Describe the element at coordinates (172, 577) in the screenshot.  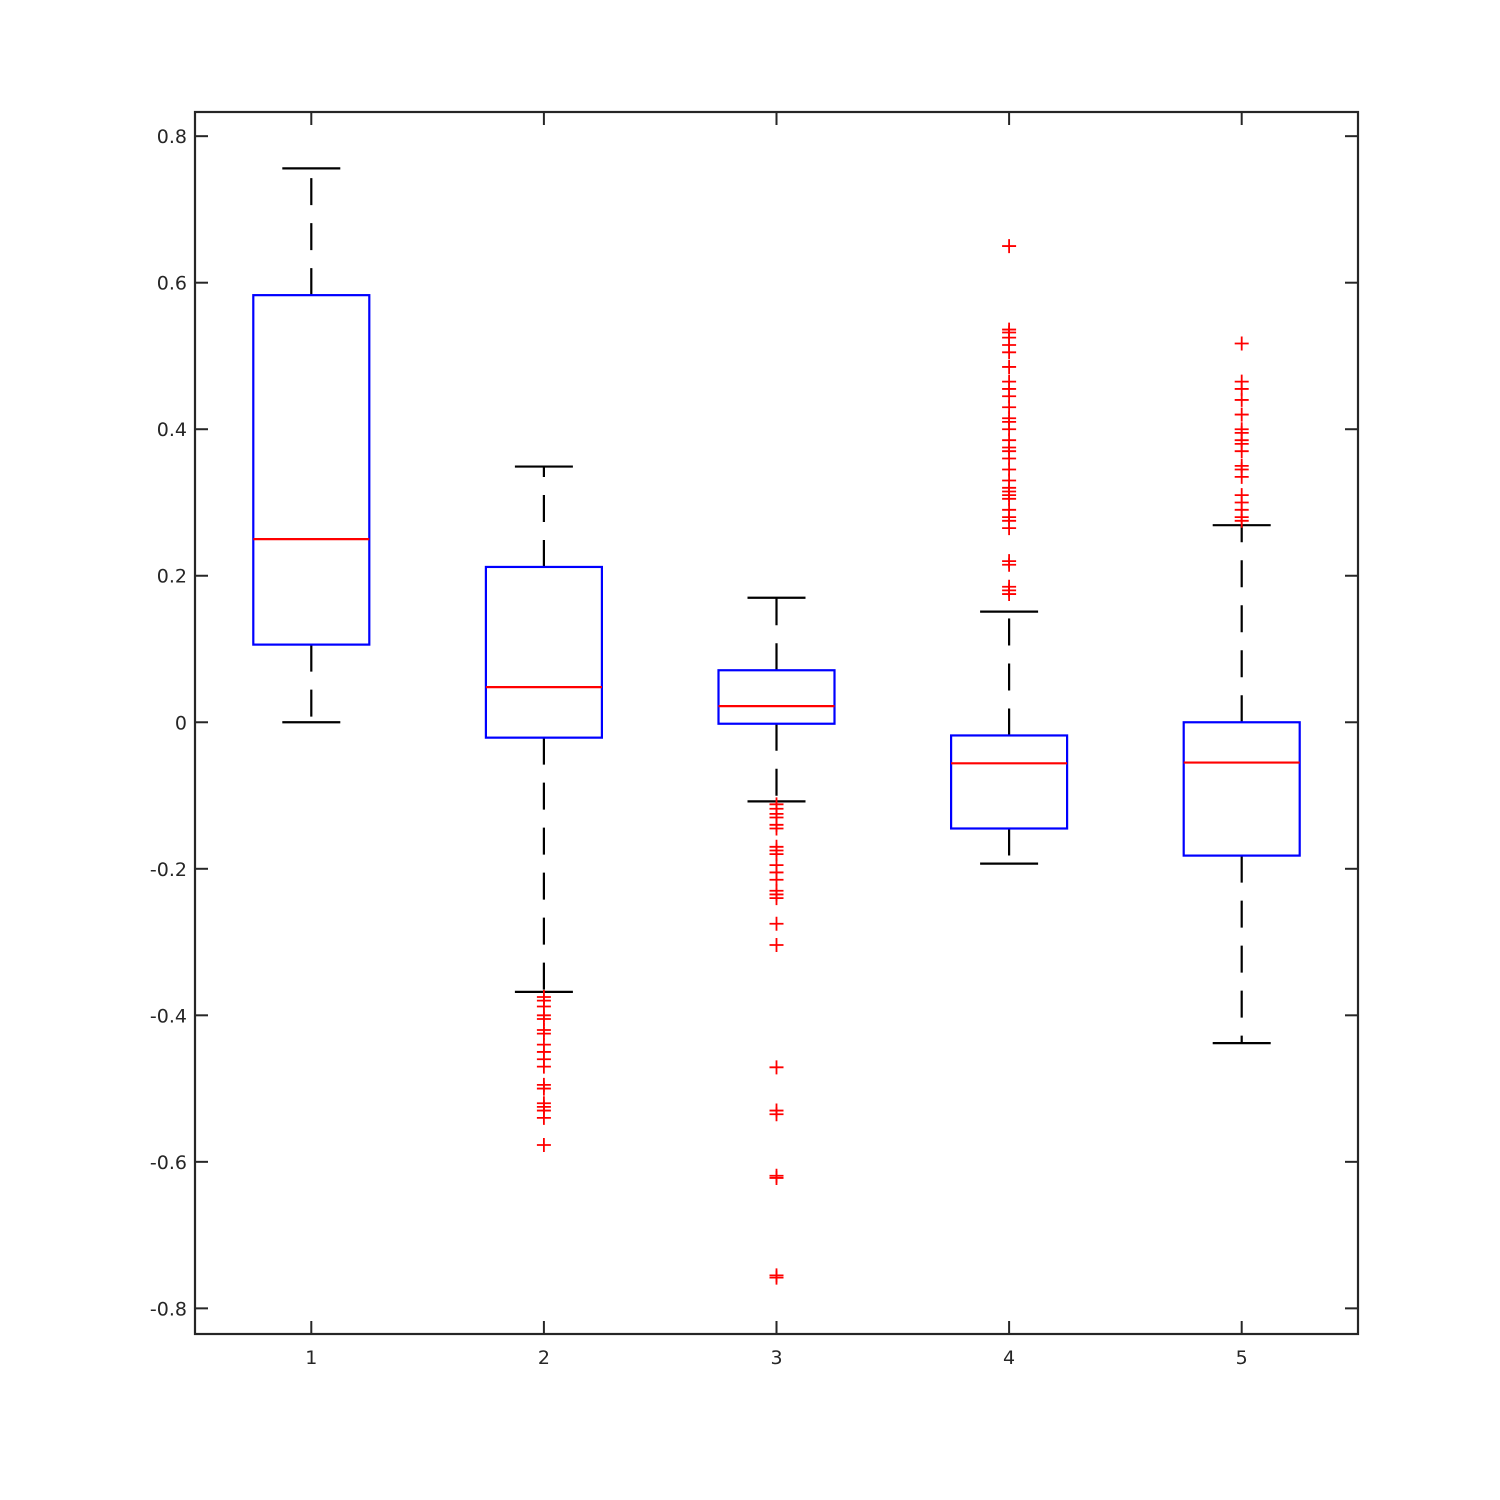
I see `y-tick-label: 0.2` at that location.